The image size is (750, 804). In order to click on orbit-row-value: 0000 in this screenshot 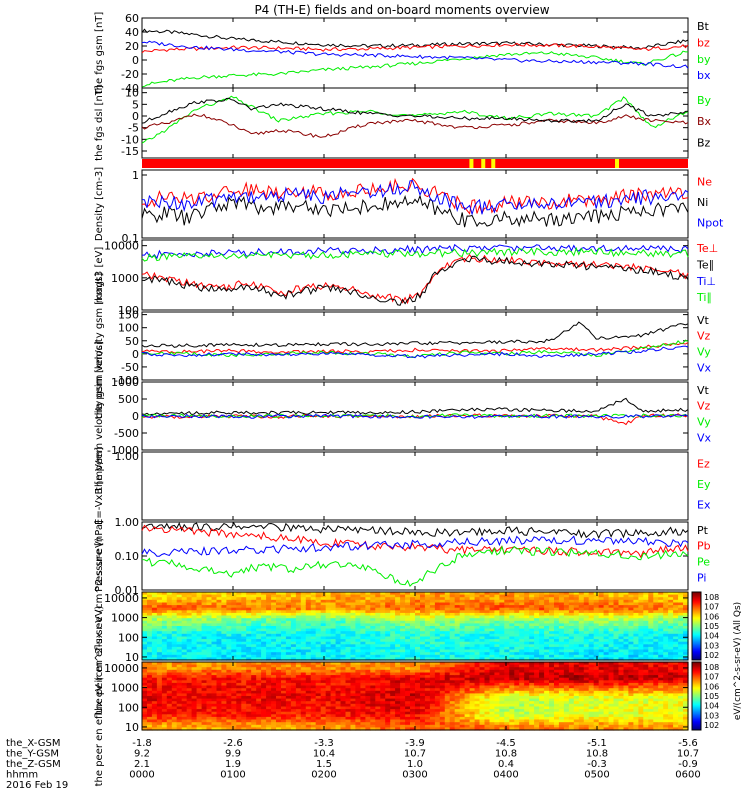, I will do `click(141, 775)`.